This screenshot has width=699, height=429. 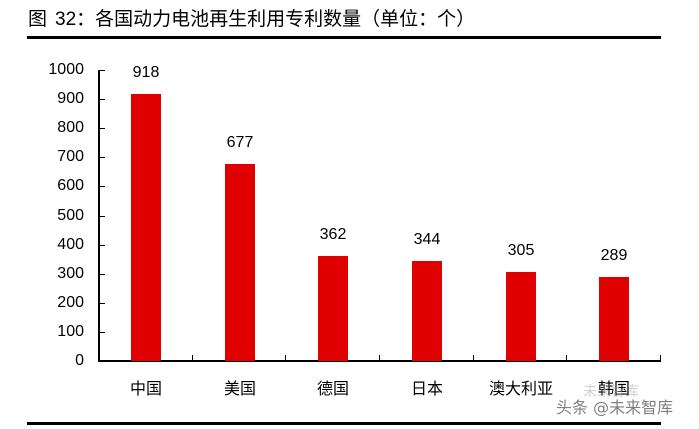 What do you see at coordinates (99, 216) in the screenshot?
I see `y-axis` at bounding box center [99, 216].